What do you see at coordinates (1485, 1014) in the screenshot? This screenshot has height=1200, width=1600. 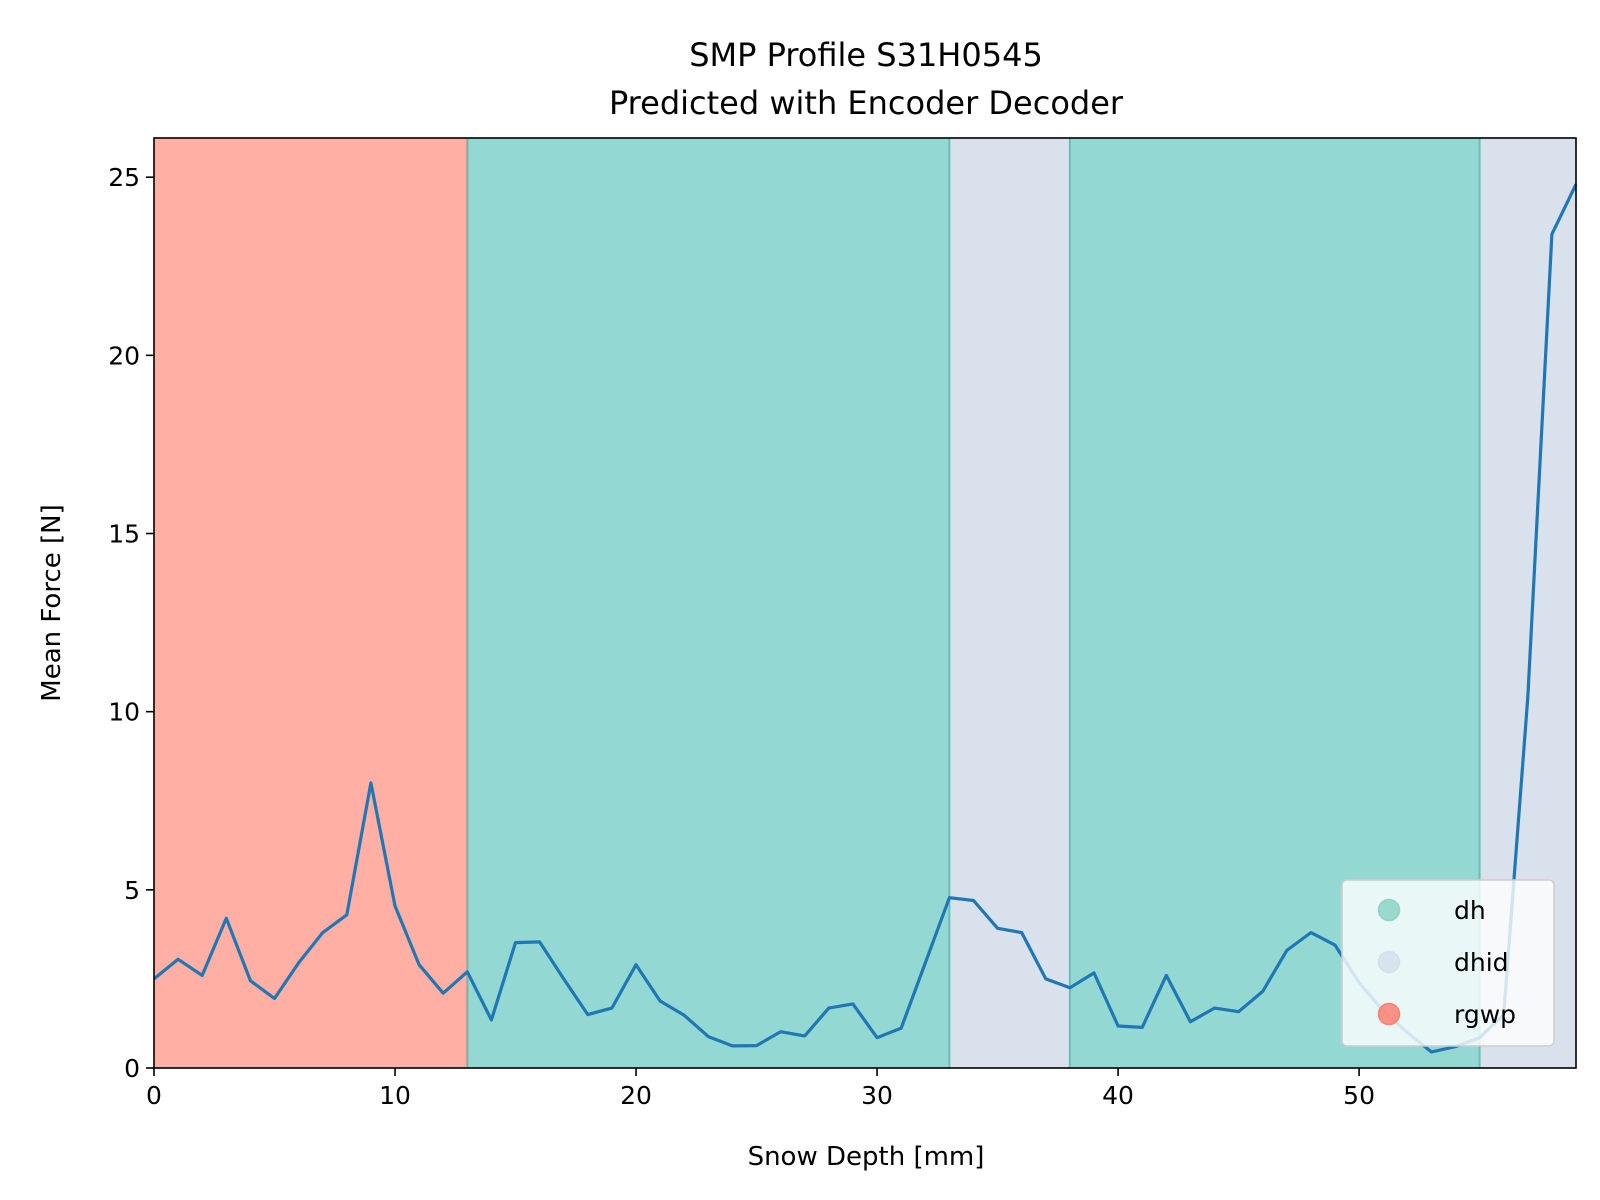 I see `legend-label-rgwp: rgwp` at bounding box center [1485, 1014].